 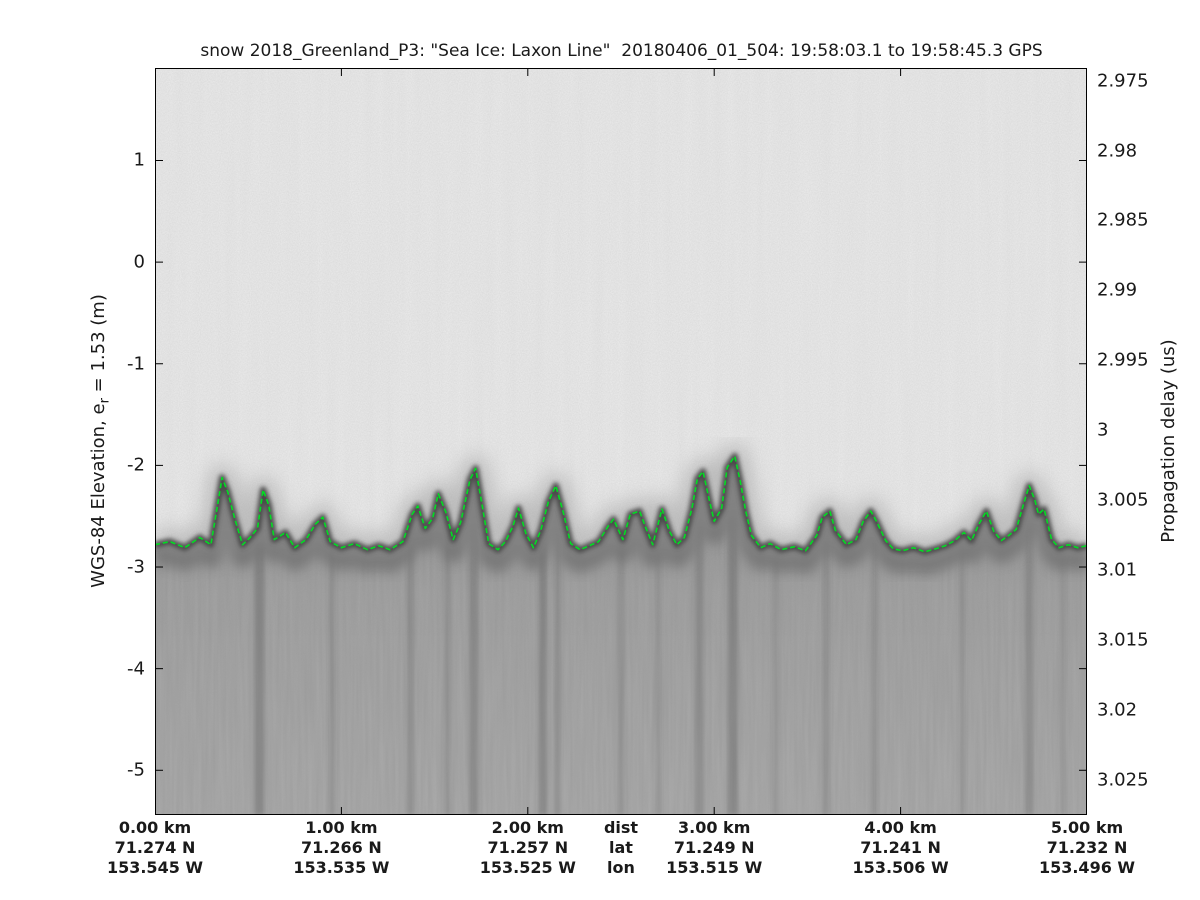 I want to click on x-tick-column-row-lat: 71.266 N, so click(x=341, y=847).